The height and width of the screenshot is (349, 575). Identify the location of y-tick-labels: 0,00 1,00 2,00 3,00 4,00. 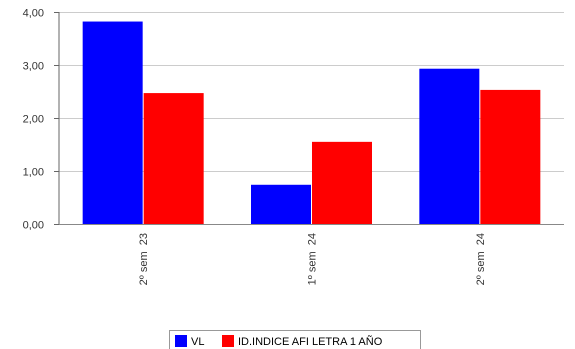
(33, 120).